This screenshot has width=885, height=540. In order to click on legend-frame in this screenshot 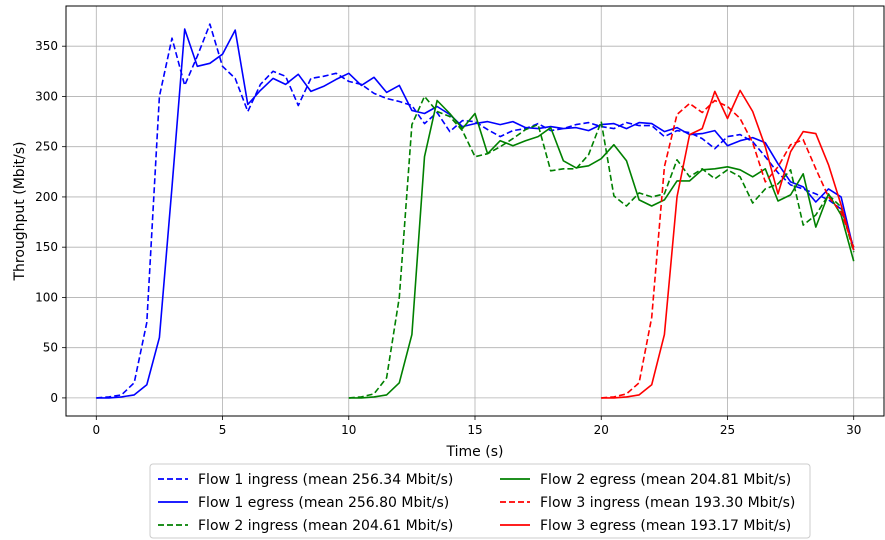, I will do `click(480, 501)`.